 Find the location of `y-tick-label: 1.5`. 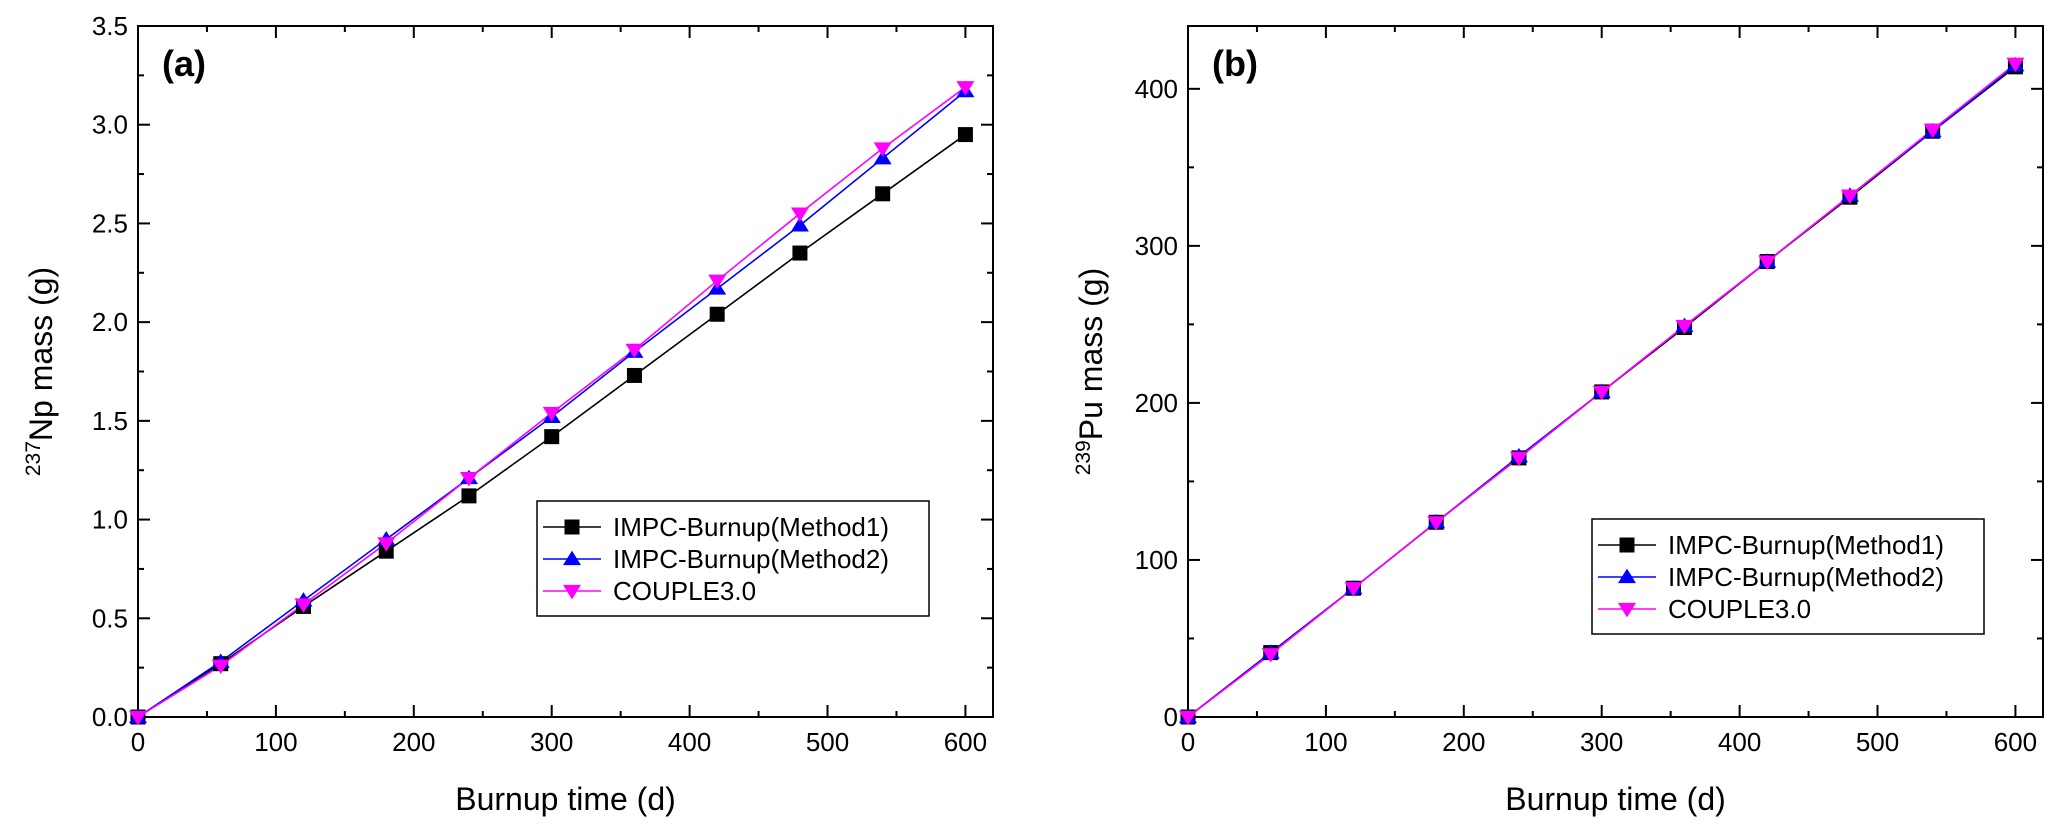

y-tick-label: 1.5 is located at coordinates (110, 421).